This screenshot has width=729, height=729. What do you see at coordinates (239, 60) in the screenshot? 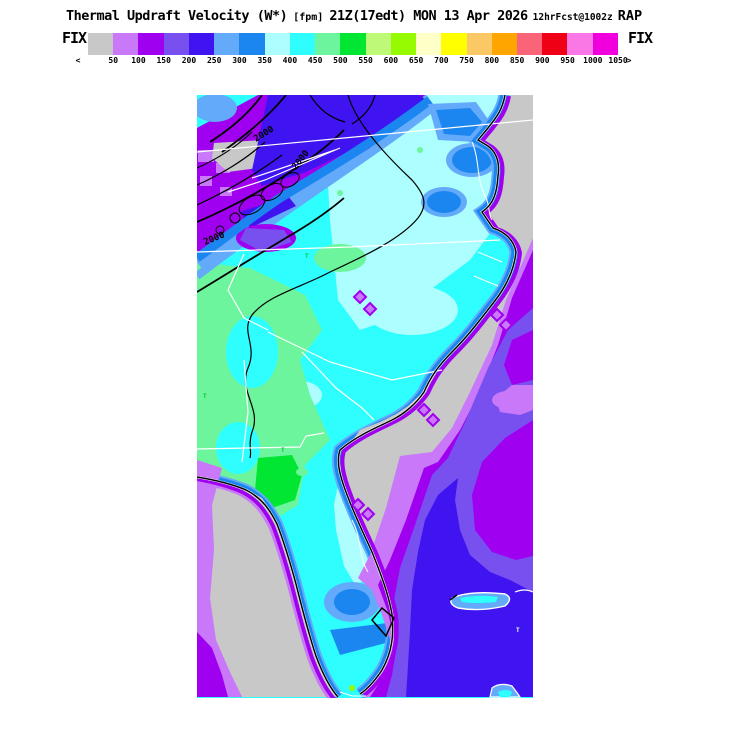
I see `colorbar-tick-label: 300` at bounding box center [239, 60].